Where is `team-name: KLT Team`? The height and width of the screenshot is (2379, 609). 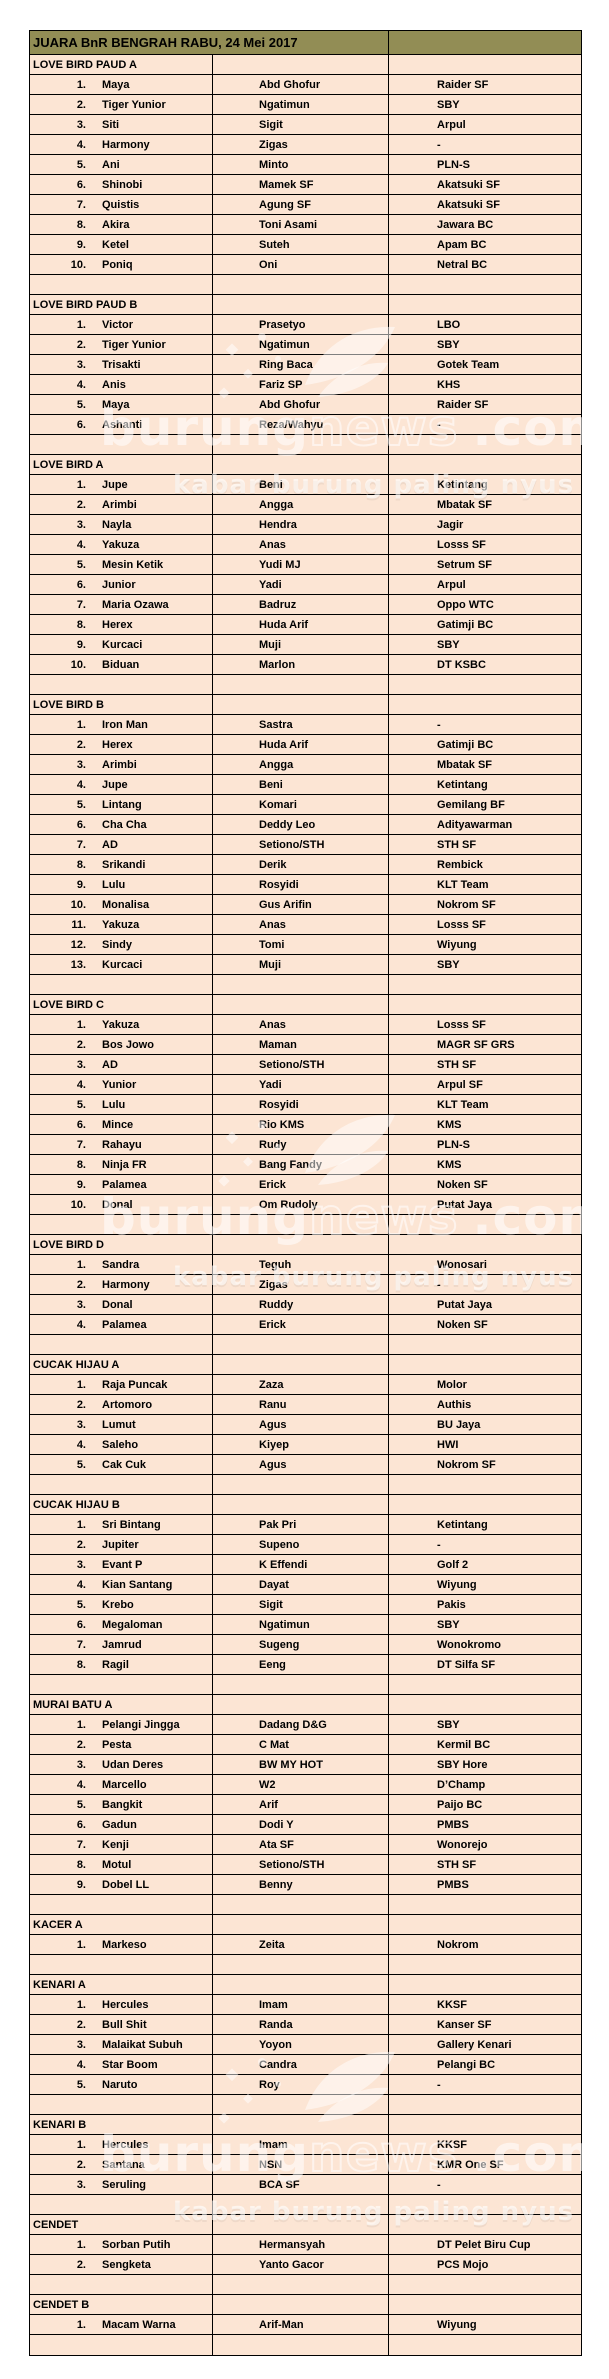 team-name: KLT Team is located at coordinates (463, 1104).